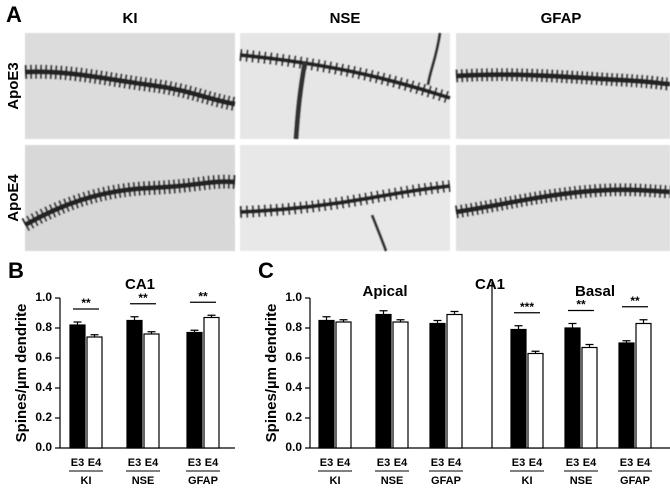 Image resolution: width=670 pixels, height=492 pixels. I want to click on y-tick-label: 0.8, so click(293, 327).